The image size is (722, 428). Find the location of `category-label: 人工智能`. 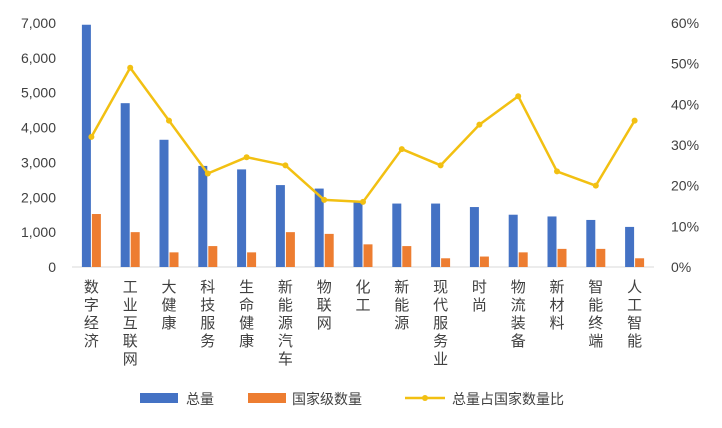

category-label: 人工智能 is located at coordinates (634, 314).